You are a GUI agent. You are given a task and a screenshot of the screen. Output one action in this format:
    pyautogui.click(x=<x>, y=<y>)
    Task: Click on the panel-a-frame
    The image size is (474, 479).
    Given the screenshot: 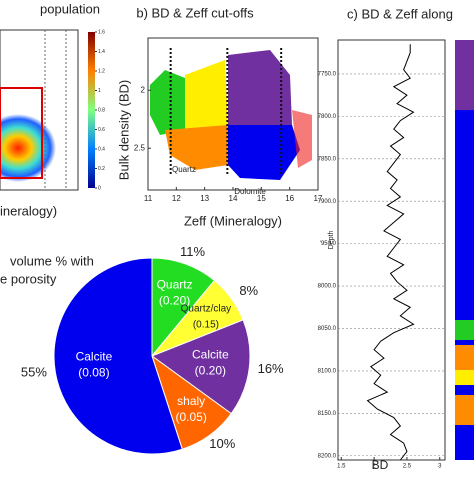 What is the action you would take?
    pyautogui.click(x=39, y=110)
    